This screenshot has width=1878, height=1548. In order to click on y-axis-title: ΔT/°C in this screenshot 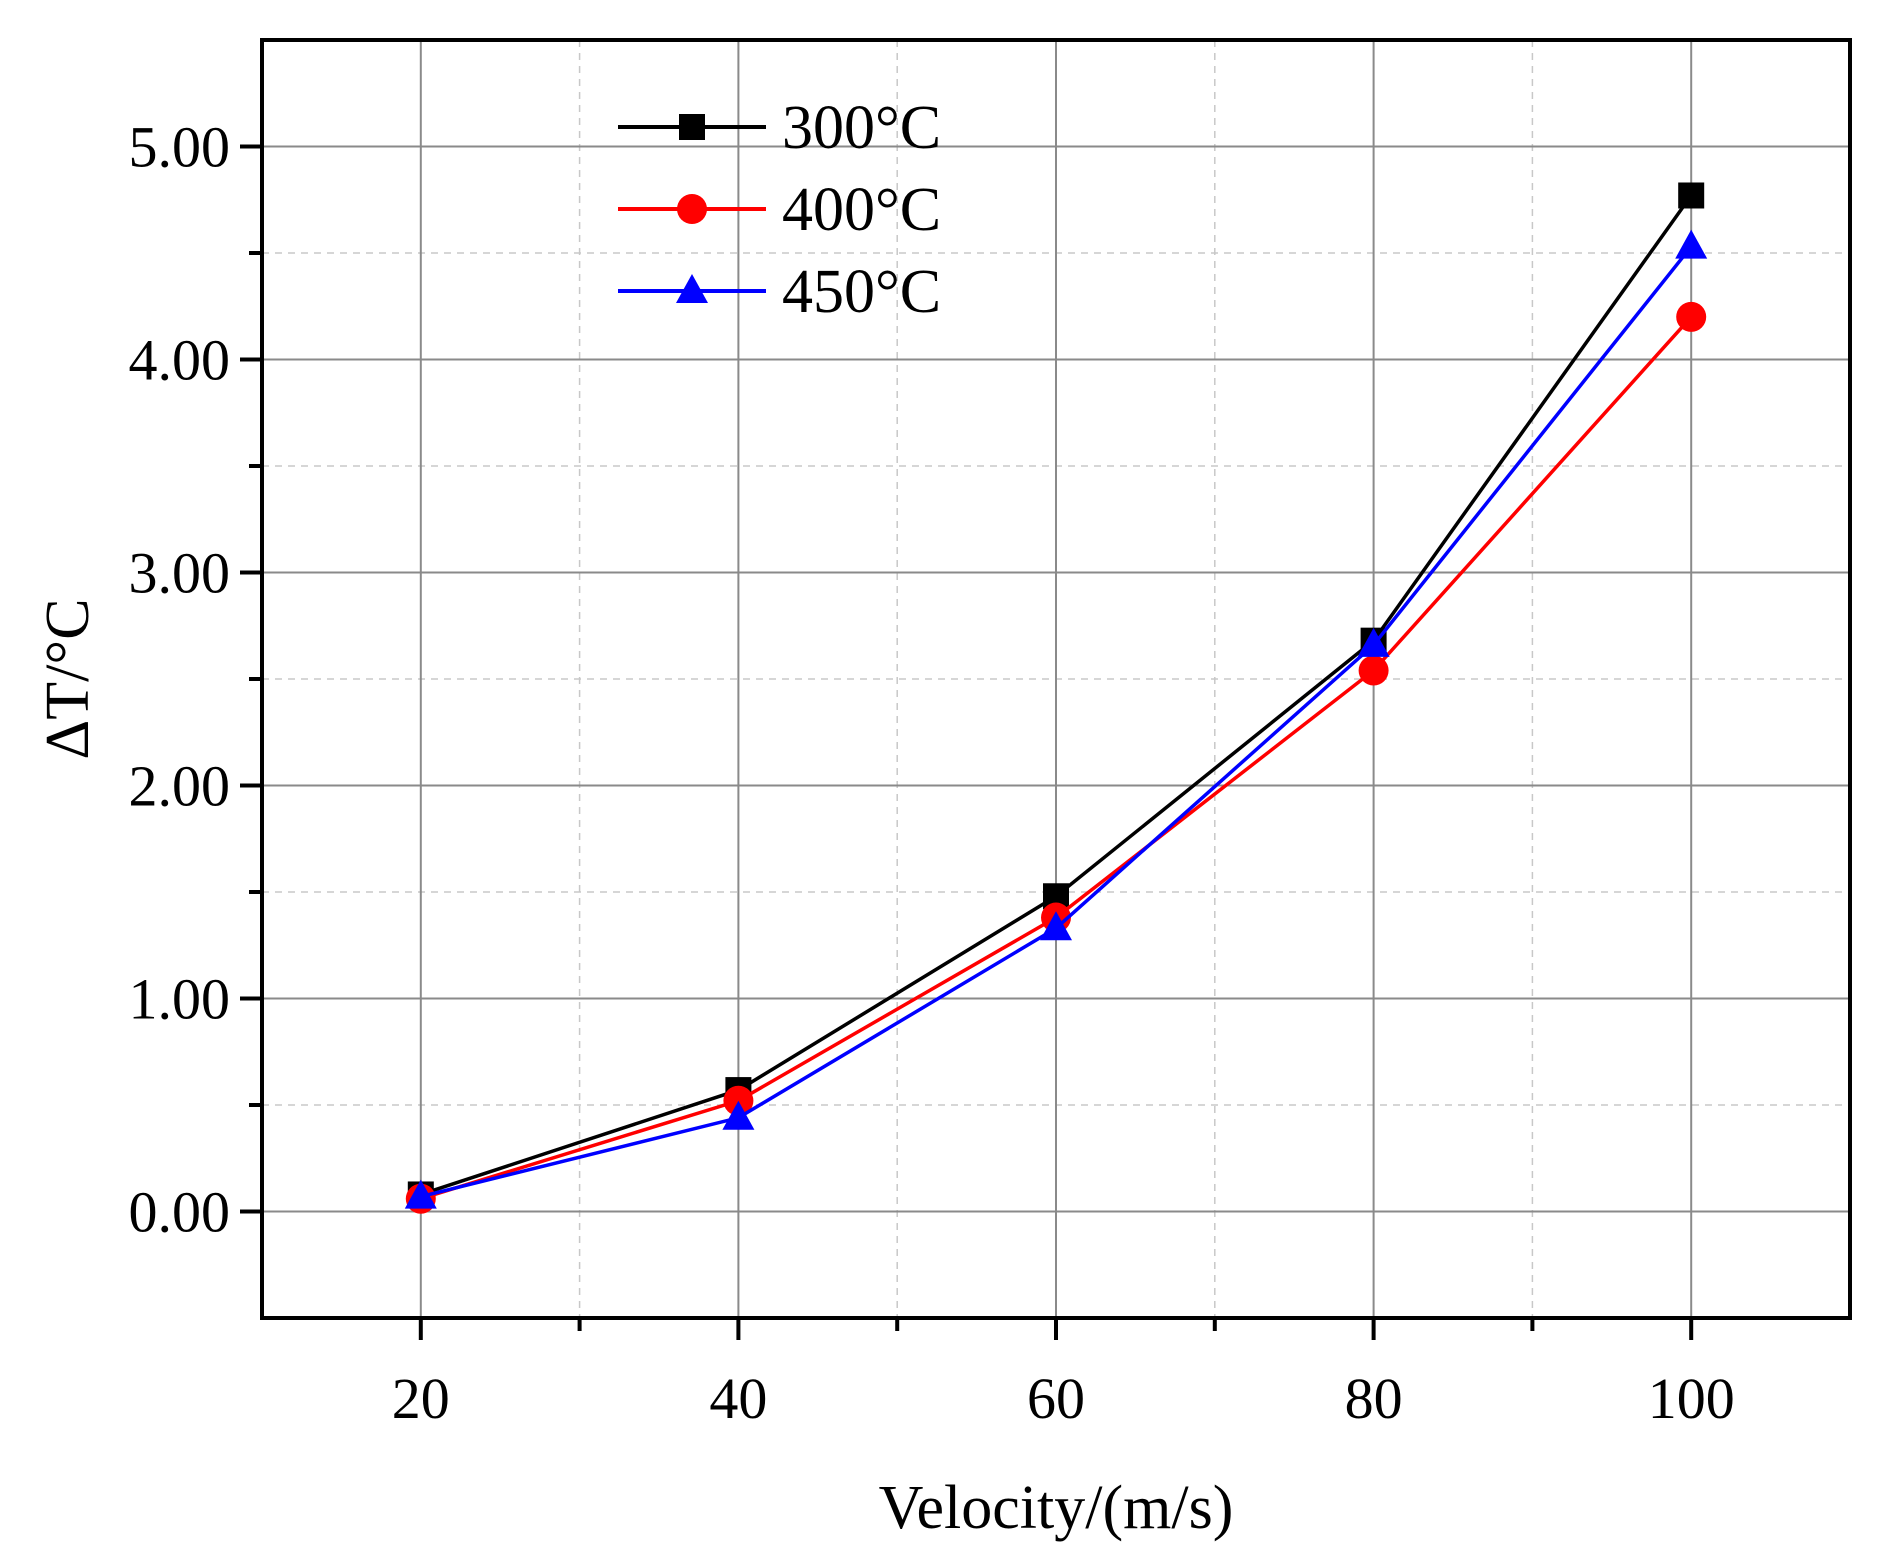, I will do `click(68, 678)`.